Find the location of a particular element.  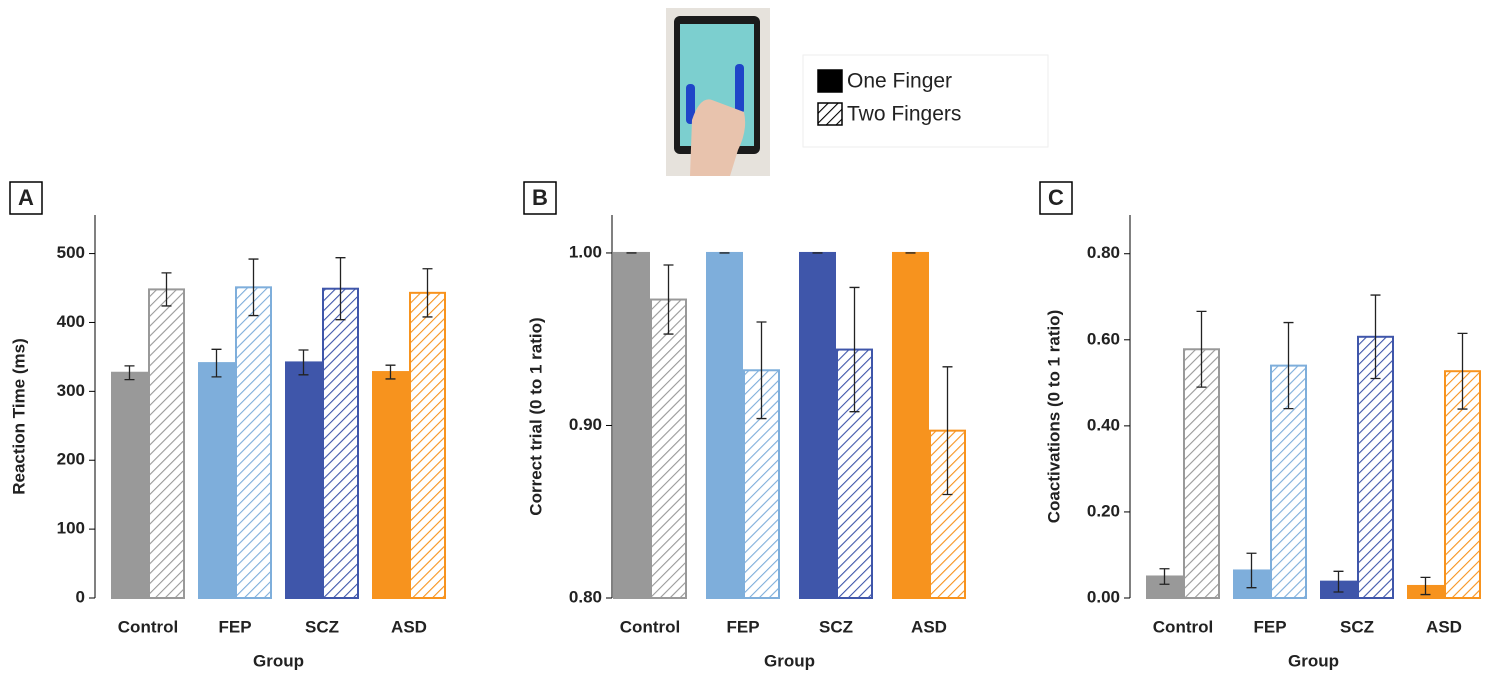

hand is located at coordinates (718, 137).